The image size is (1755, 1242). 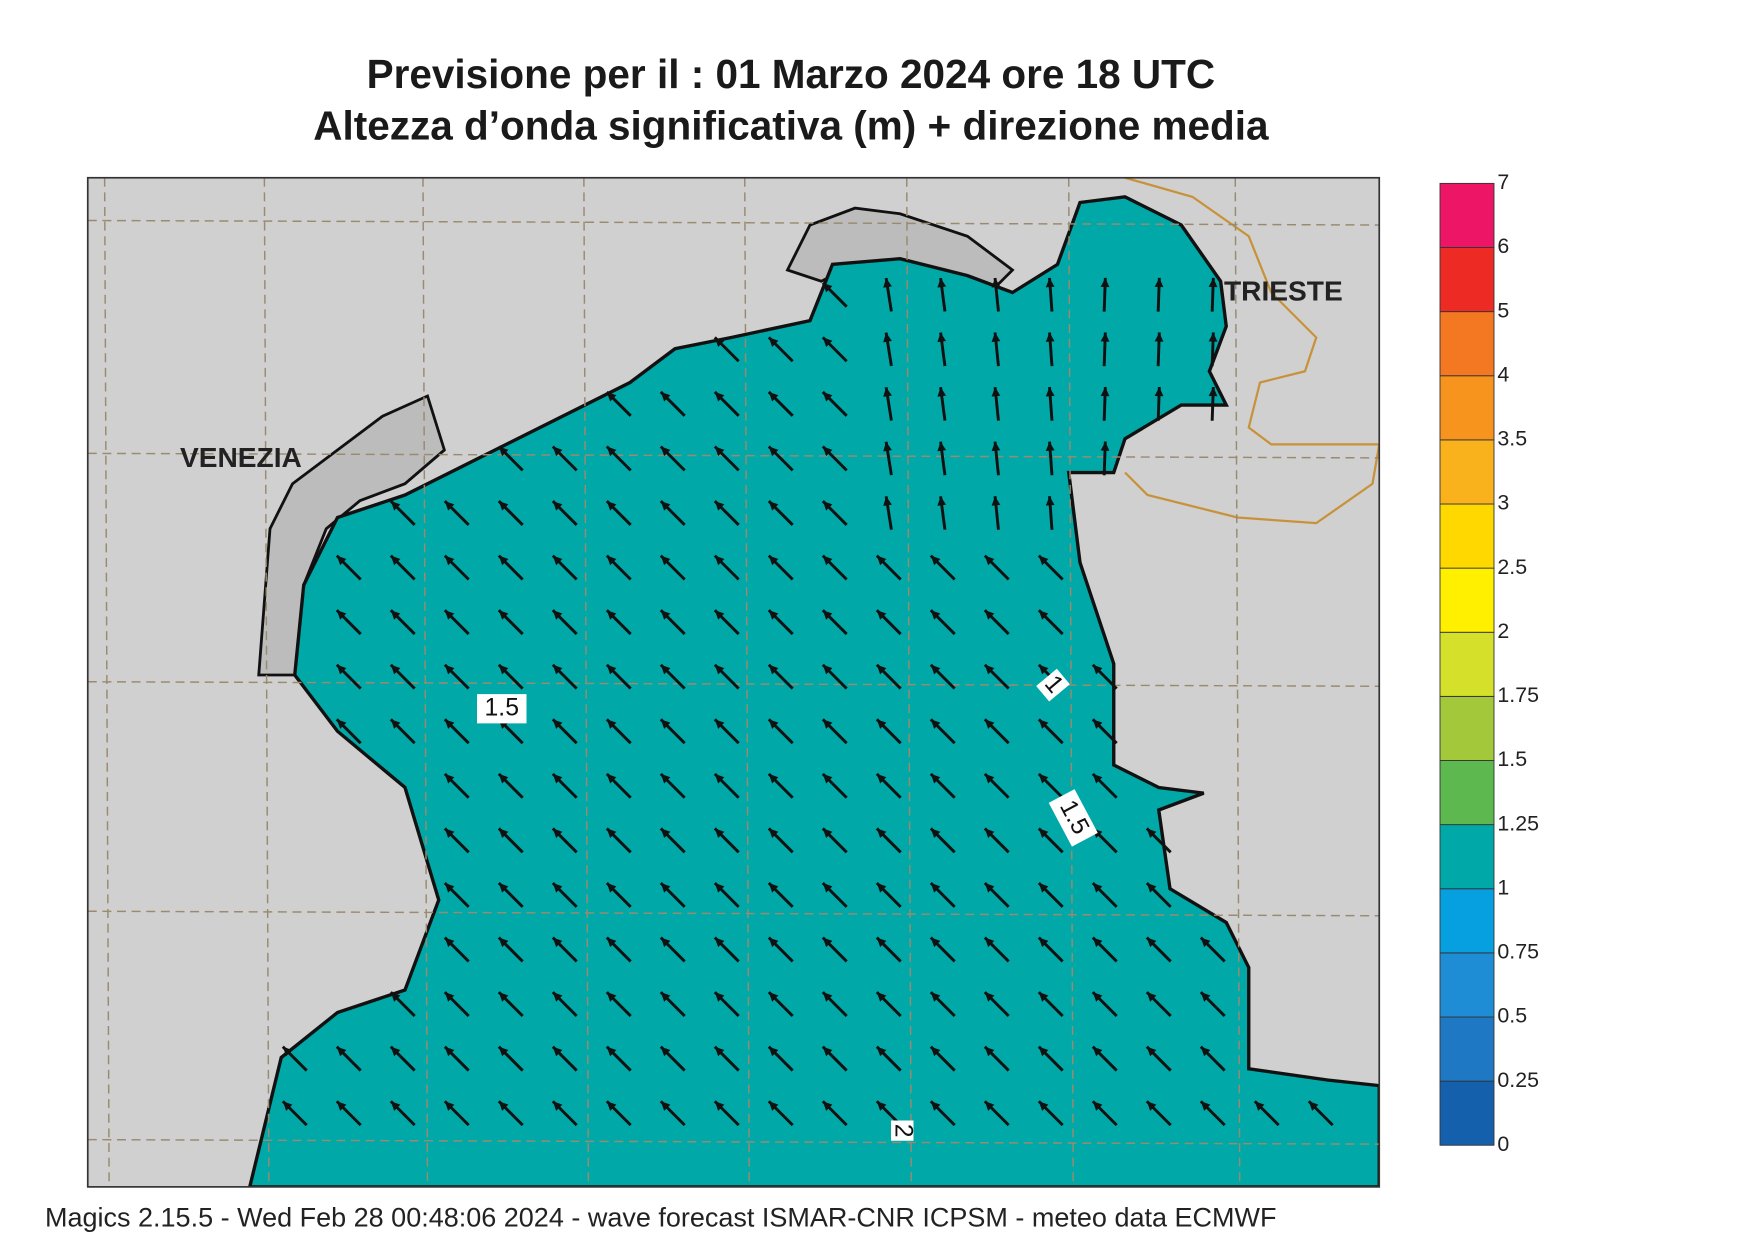 What do you see at coordinates (1503, 246) in the screenshot?
I see `colorbar-label: 6` at bounding box center [1503, 246].